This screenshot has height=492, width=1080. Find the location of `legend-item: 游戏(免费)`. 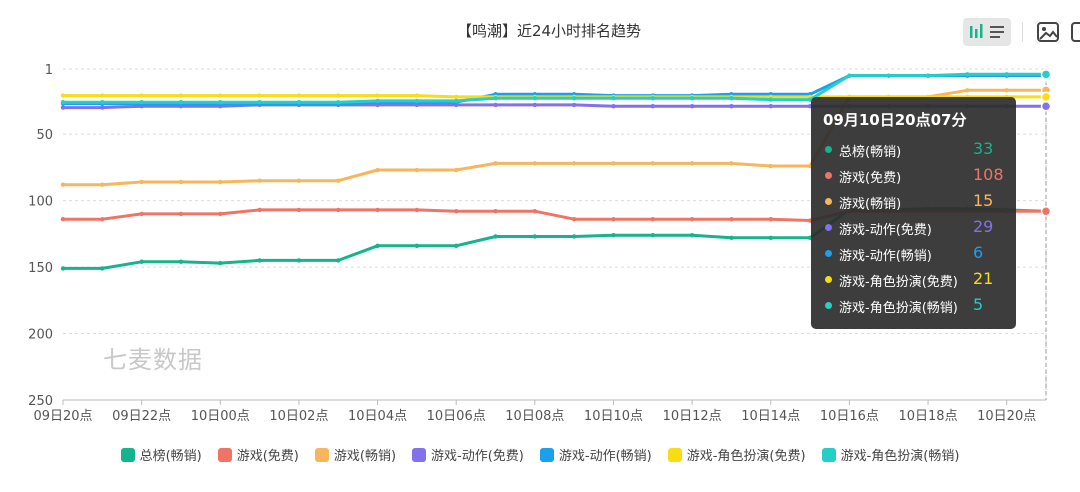

legend-item: 游戏(免费) is located at coordinates (258, 454).